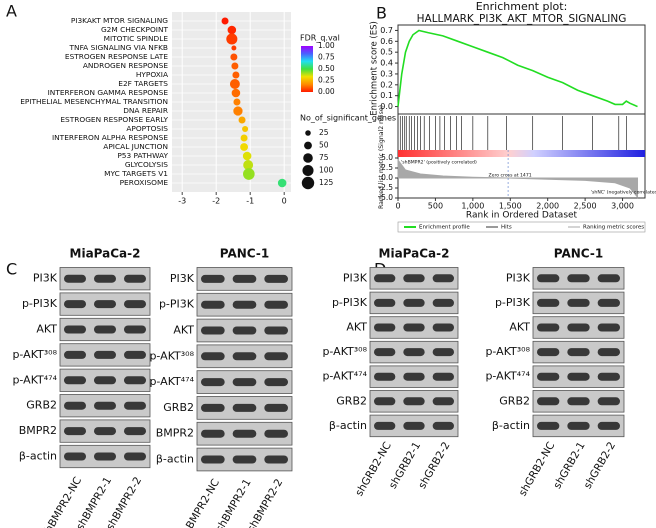 The image size is (656, 528). I want to click on blot-row-label: p-AKT⁴⁷⁴, so click(507, 376).